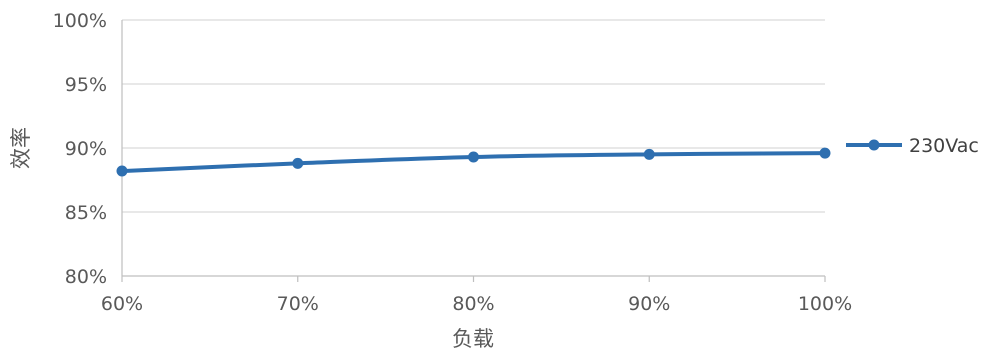  Describe the element at coordinates (86, 149) in the screenshot. I see `y-tick-label: 90%` at that location.